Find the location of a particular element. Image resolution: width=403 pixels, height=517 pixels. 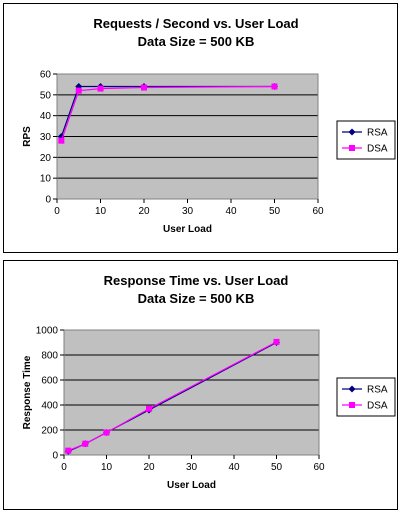

y-tick-label: 800 is located at coordinates (49, 356).